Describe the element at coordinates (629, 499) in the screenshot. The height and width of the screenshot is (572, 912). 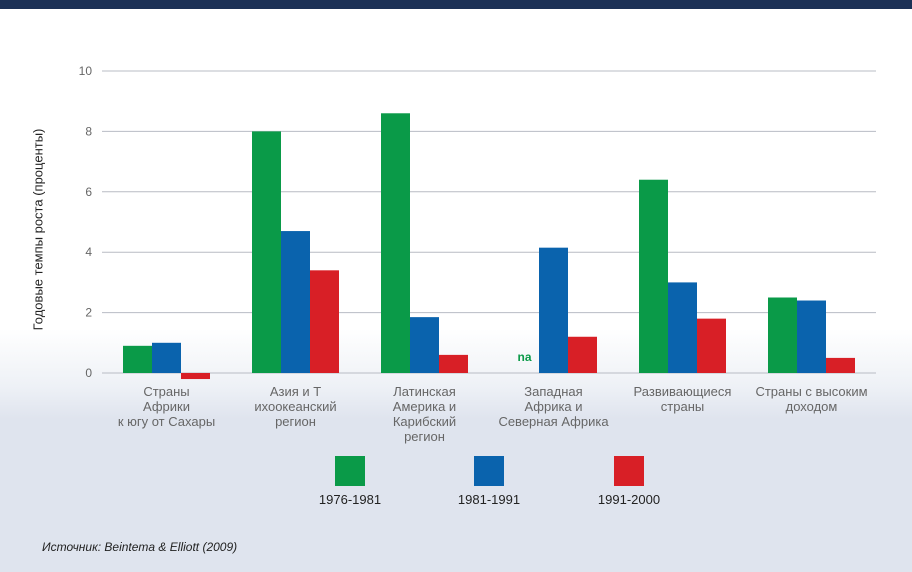
I see `legend-label: 1991-2000` at that location.